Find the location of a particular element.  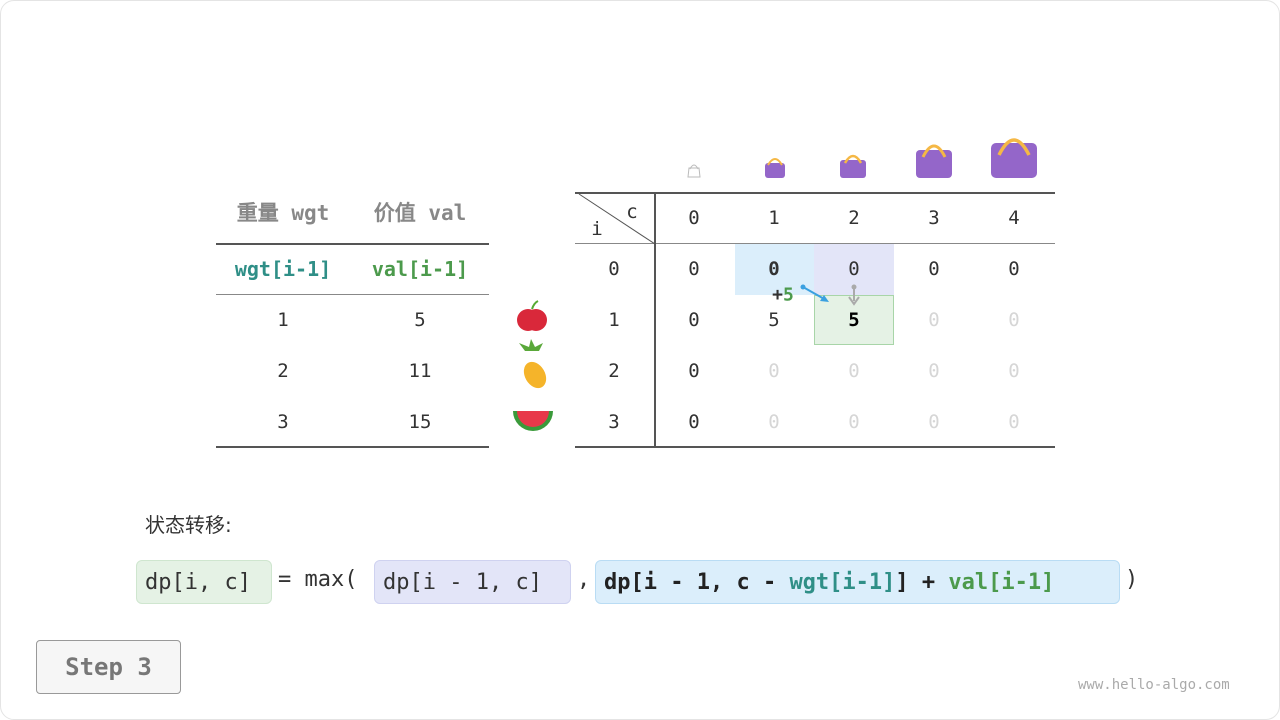

formula-label: 状态转移: is located at coordinates (188, 525).